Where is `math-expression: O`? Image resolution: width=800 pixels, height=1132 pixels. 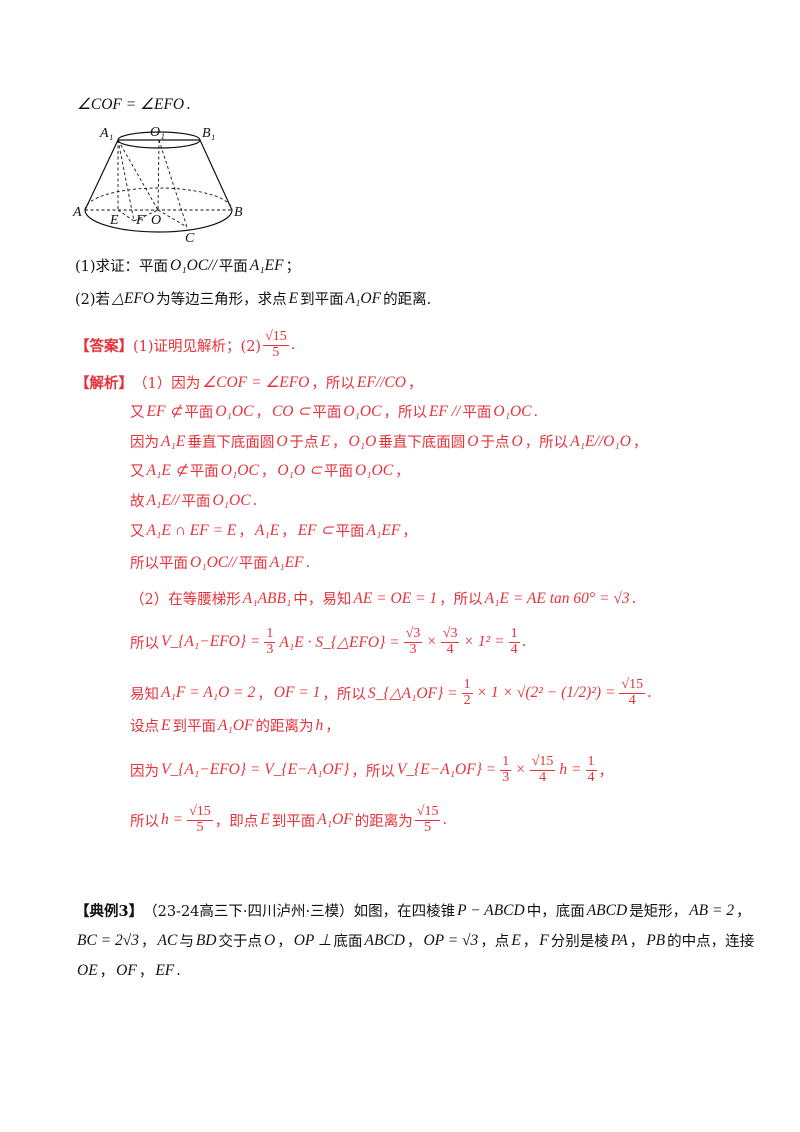
math-expression: O is located at coordinates (270, 940).